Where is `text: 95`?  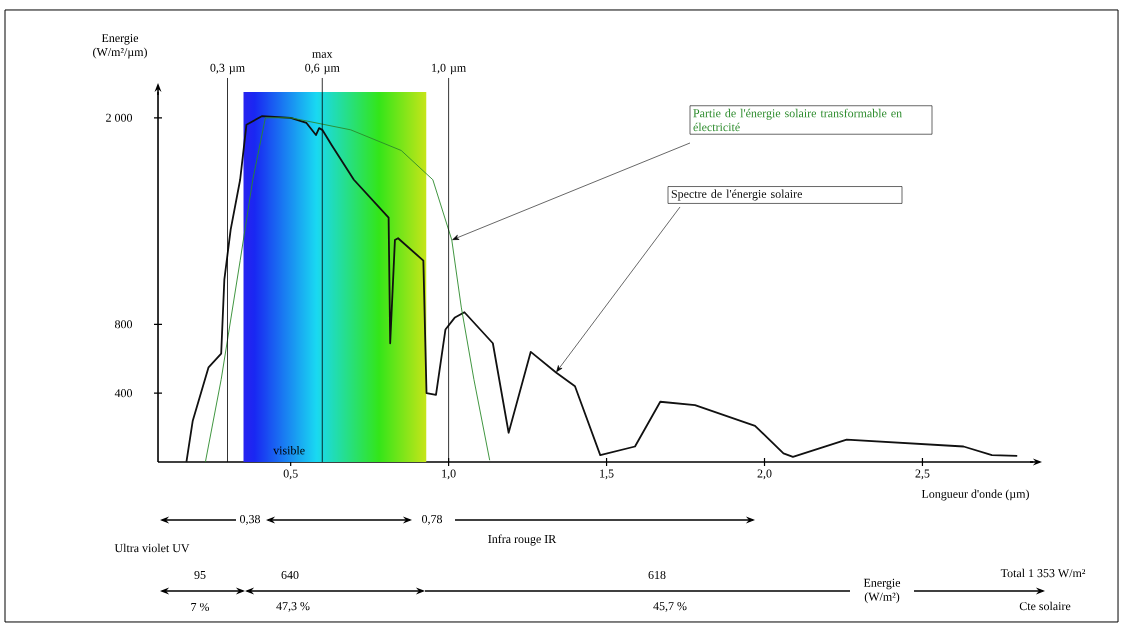
text: 95 is located at coordinates (200, 574).